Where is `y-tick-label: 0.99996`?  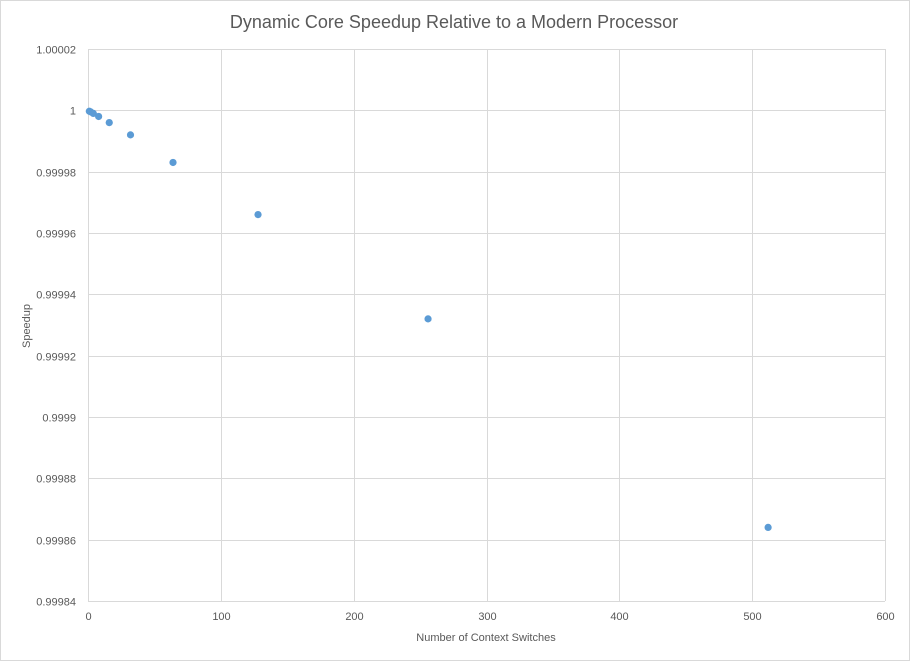
y-tick-label: 0.99996 is located at coordinates (56, 235).